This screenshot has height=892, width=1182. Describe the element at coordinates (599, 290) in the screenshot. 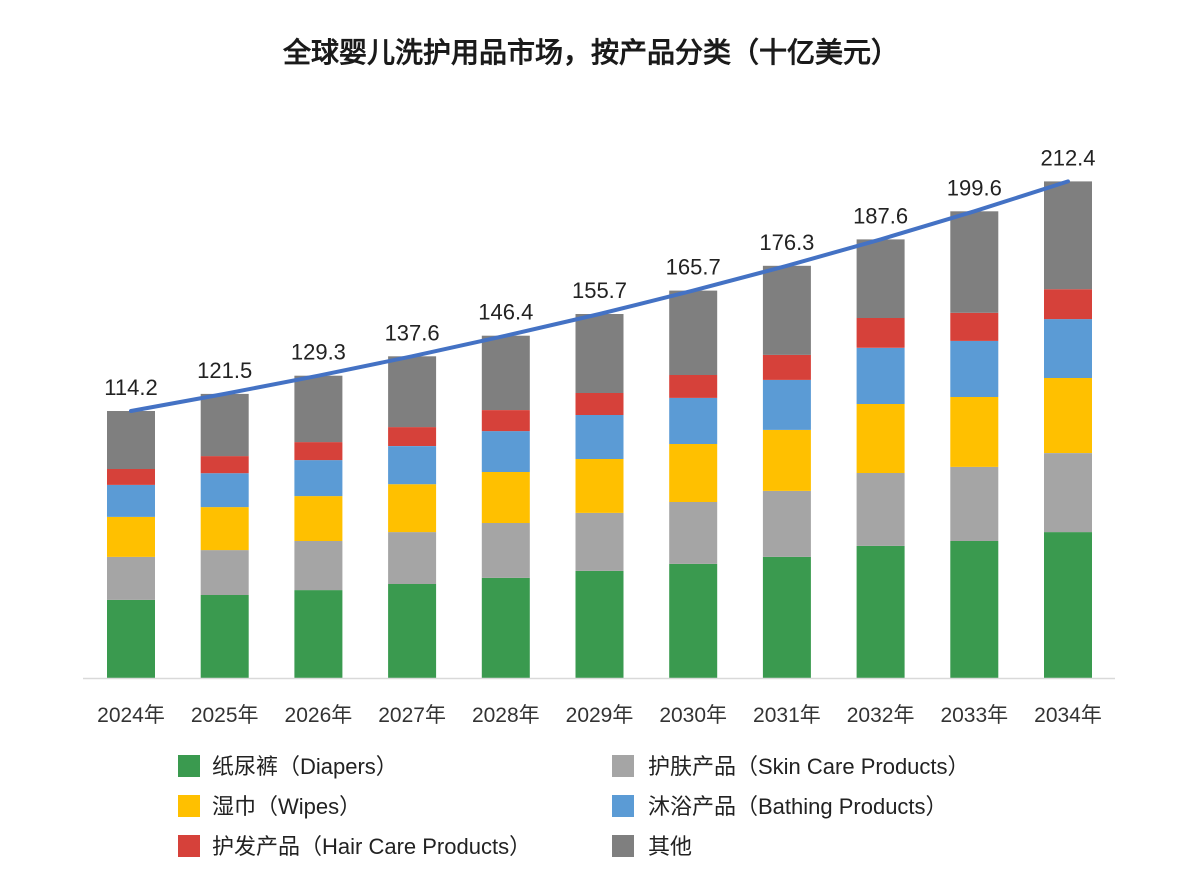

I see `total-data-label-5: 155.7` at that location.